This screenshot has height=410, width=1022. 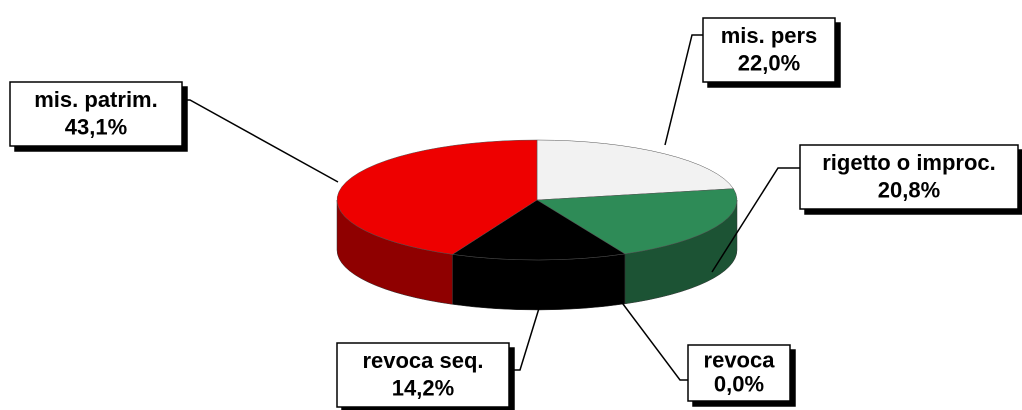 What do you see at coordinates (739, 384) in the screenshot?
I see `value-label: 0,0%` at bounding box center [739, 384].